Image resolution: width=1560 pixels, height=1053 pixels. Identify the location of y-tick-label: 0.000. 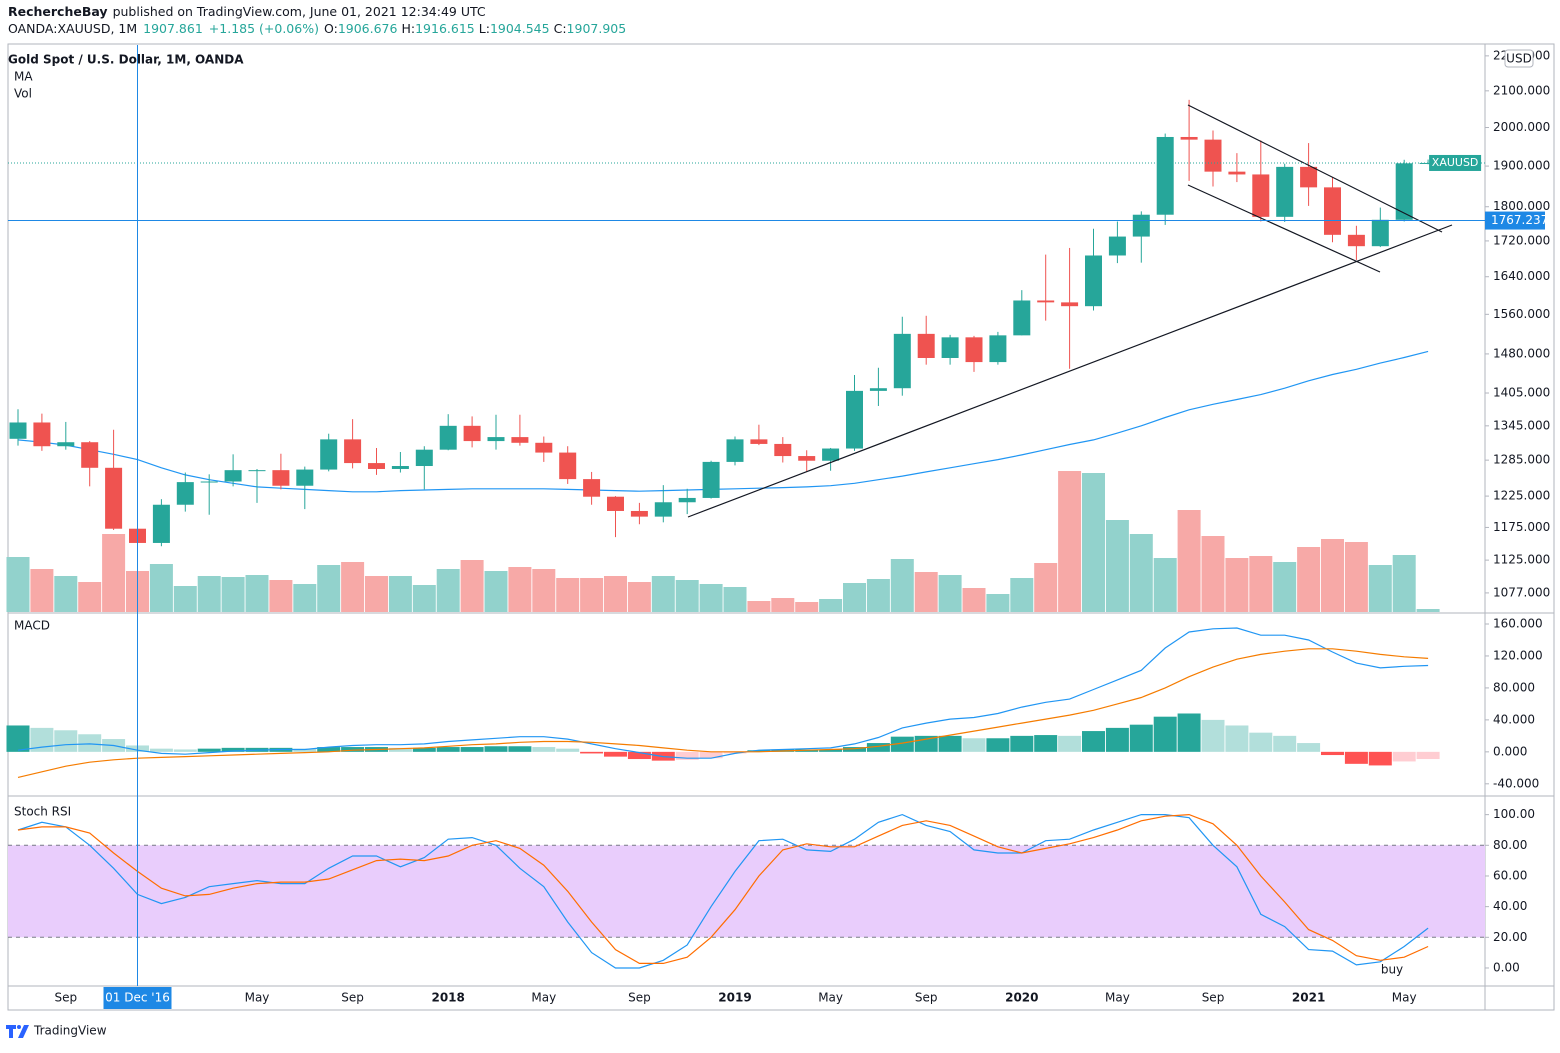
(1510, 751).